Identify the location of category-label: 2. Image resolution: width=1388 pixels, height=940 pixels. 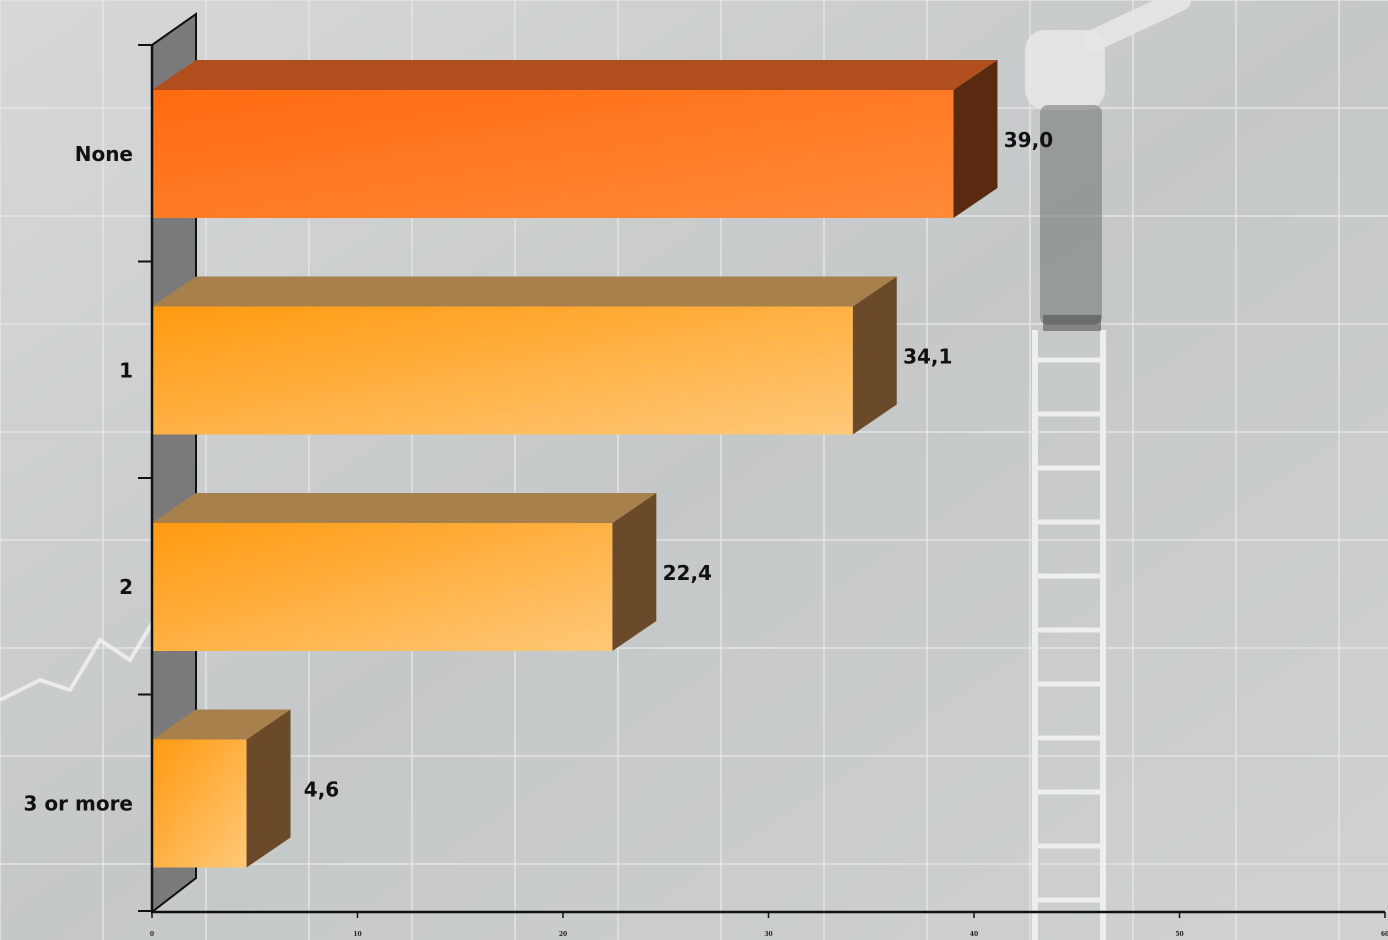
(126, 587).